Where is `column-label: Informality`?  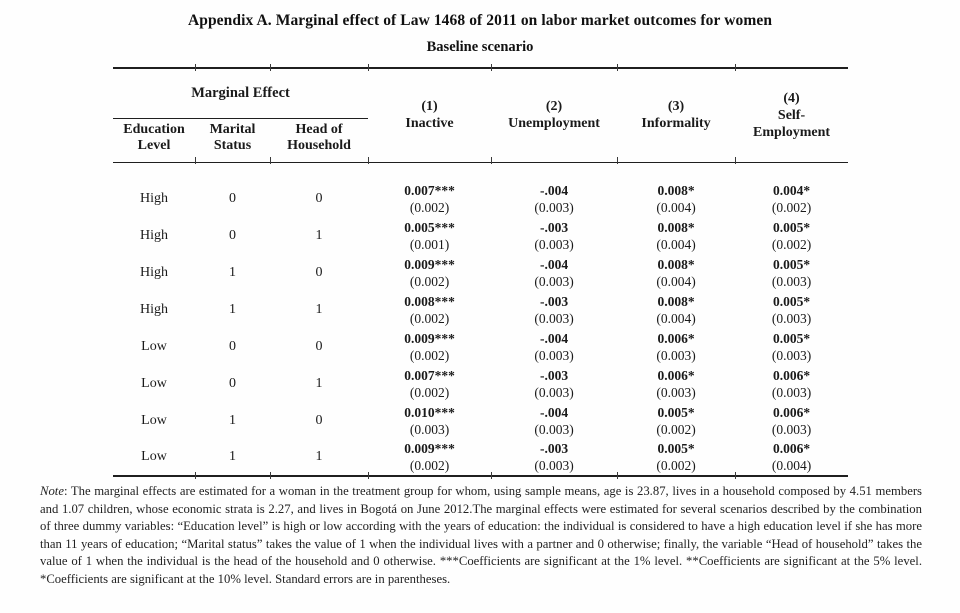 column-label: Informality is located at coordinates (676, 124).